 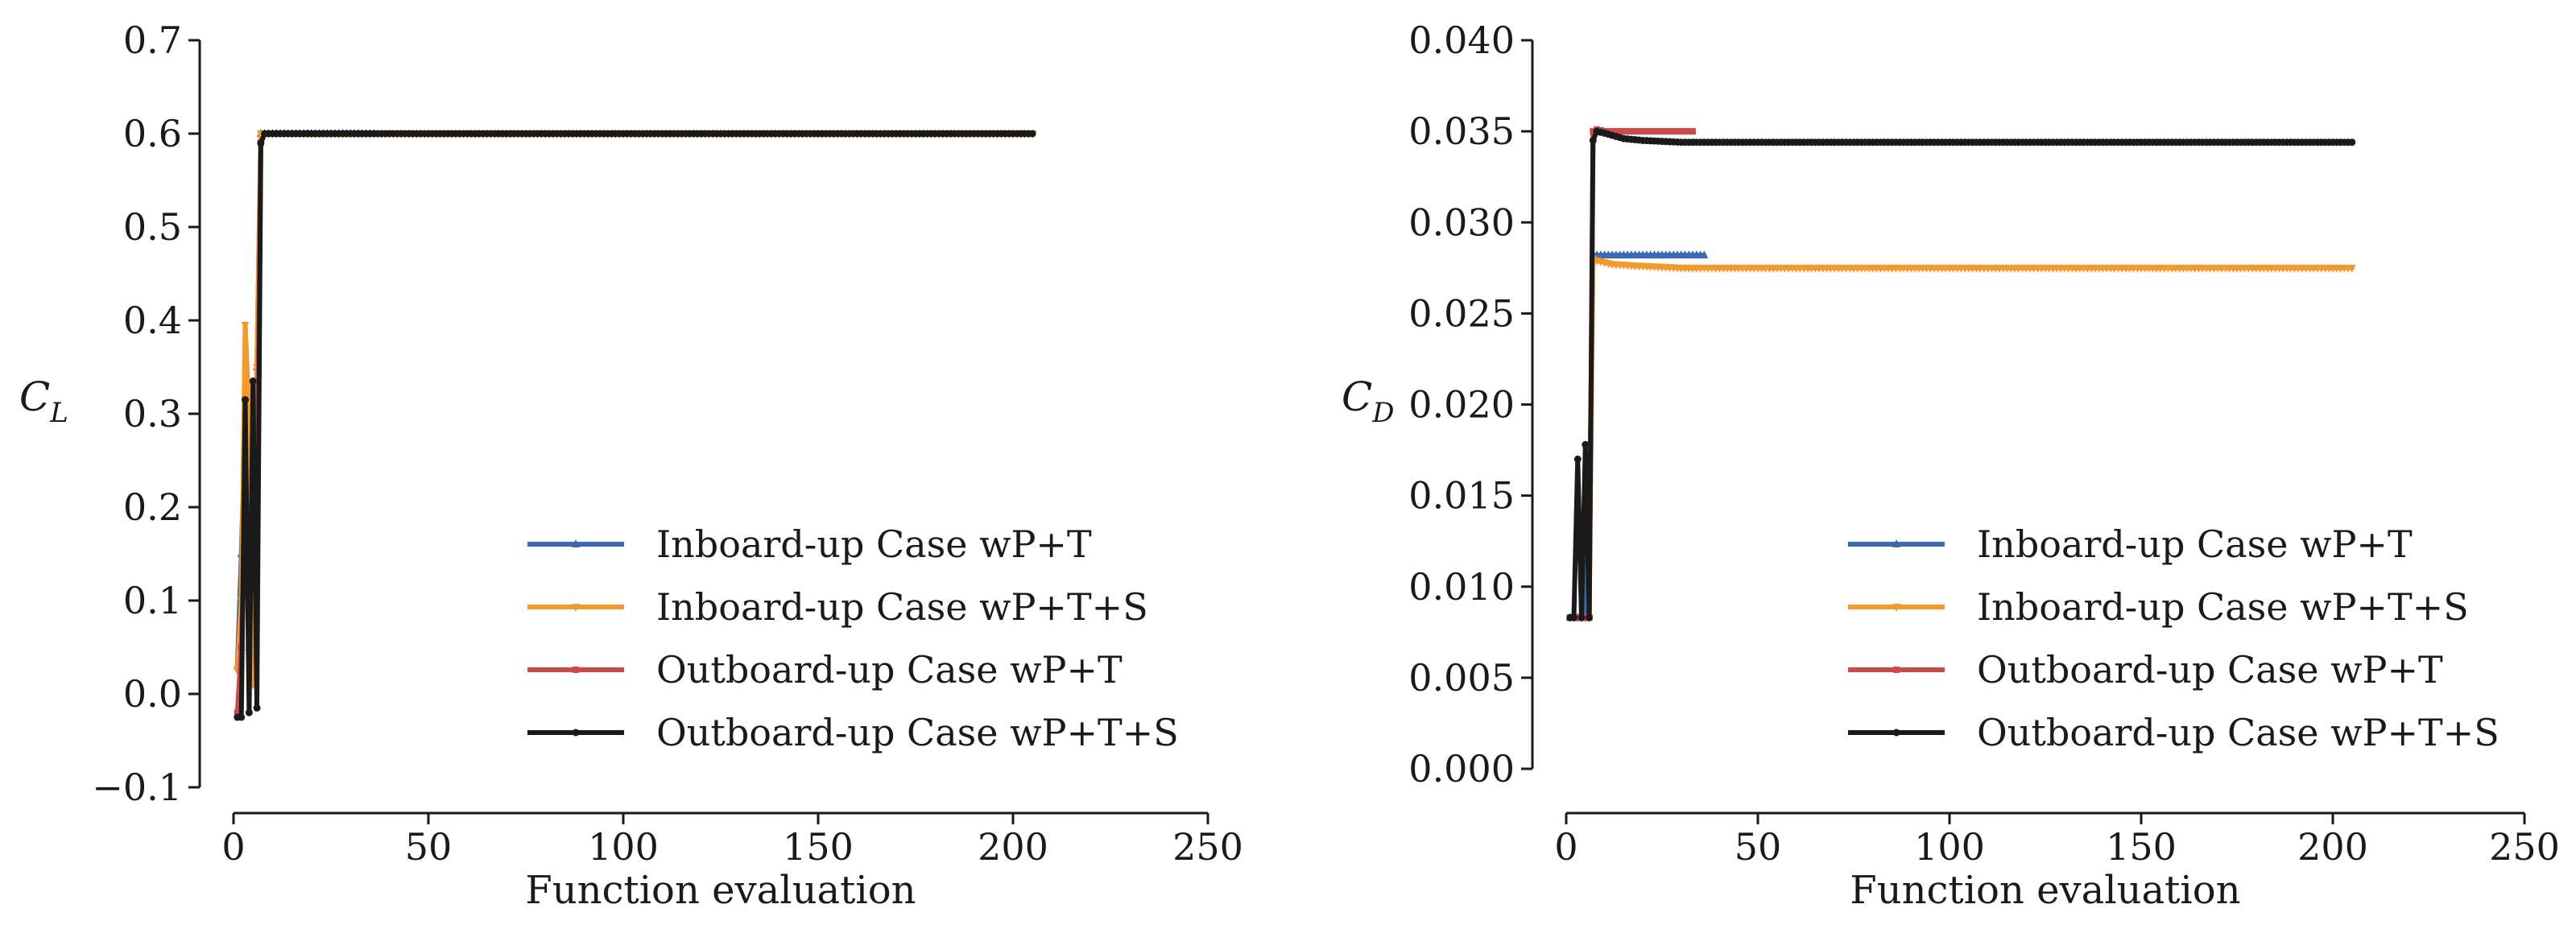 I want to click on y-tick-label: 0.2, so click(x=152, y=507).